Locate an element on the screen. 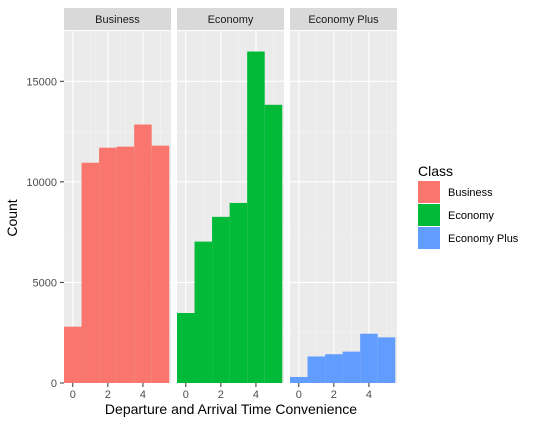 This screenshot has height=424, width=538. legend: Class Business Economy Economy Plus is located at coordinates (468, 206).